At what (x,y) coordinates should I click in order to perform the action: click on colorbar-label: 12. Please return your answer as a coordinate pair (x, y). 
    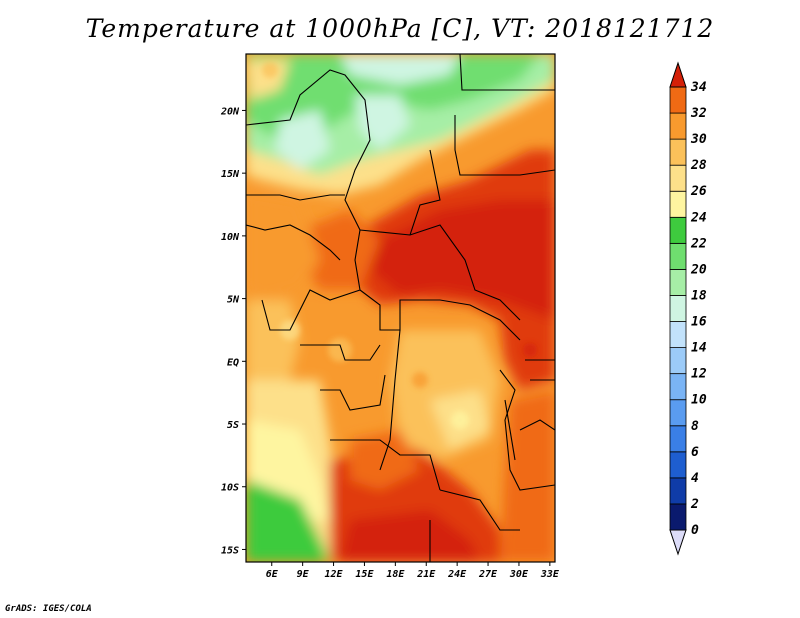
    Looking at the image, I should click on (699, 374).